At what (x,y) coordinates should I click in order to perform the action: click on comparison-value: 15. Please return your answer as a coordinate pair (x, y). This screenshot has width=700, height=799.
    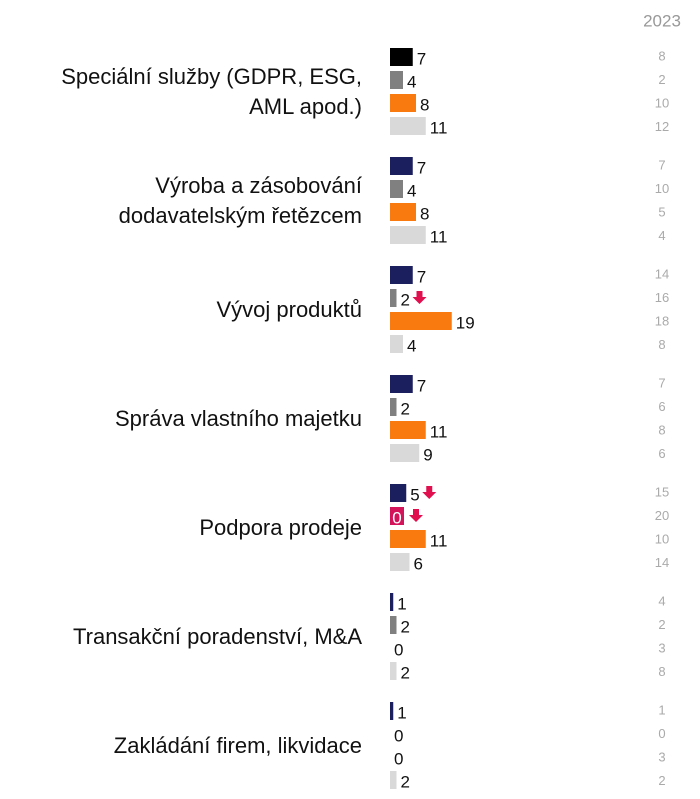
    Looking at the image, I should click on (662, 491).